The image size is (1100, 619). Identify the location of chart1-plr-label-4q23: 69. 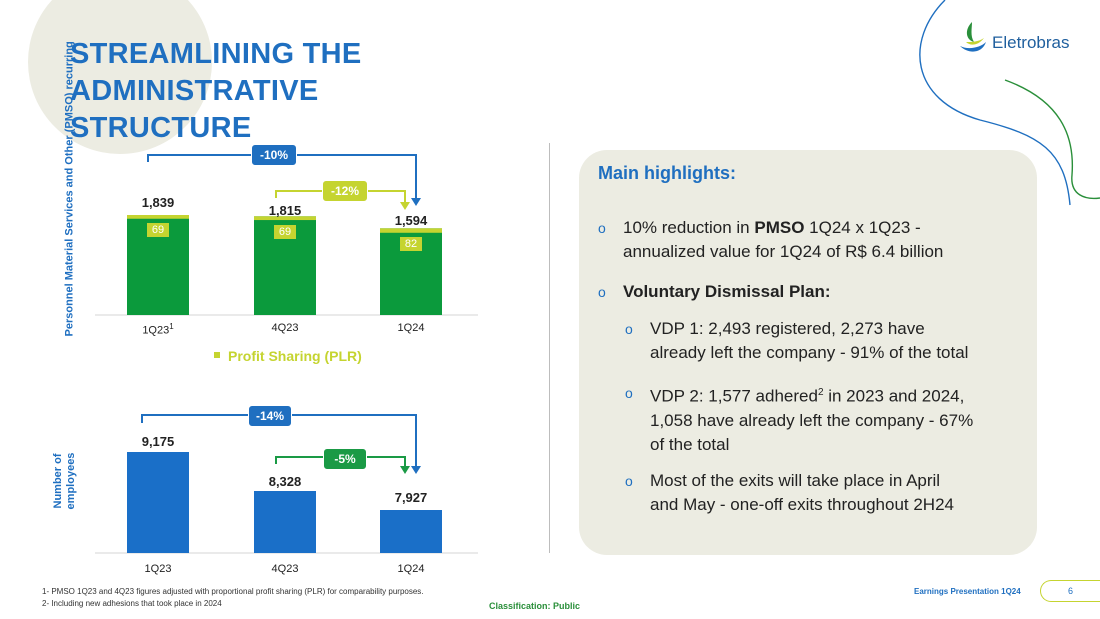
(285, 232).